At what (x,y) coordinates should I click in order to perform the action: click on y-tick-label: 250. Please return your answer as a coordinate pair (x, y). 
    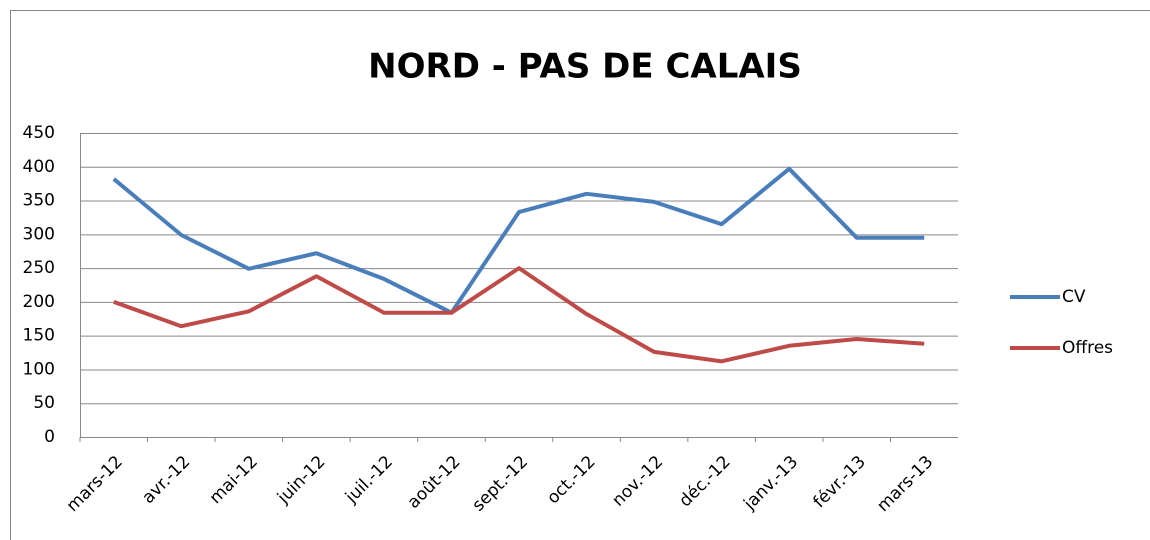
    Looking at the image, I should click on (39, 268).